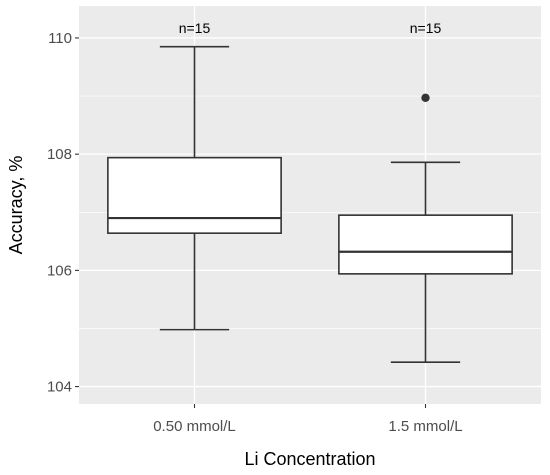 This screenshot has width=550, height=475. I want to click on y-tick-label: 110, so click(60, 38).